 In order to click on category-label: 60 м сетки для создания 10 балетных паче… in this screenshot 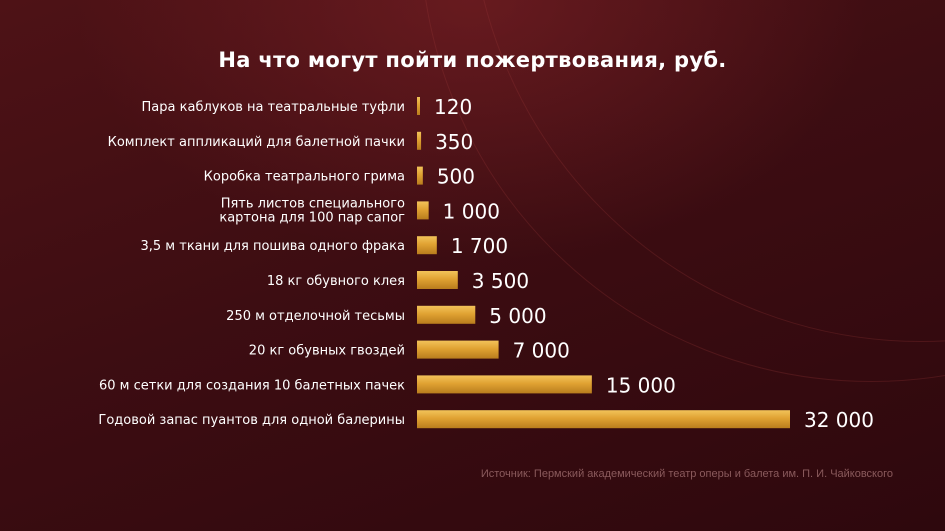, I will do `click(252, 385)`.